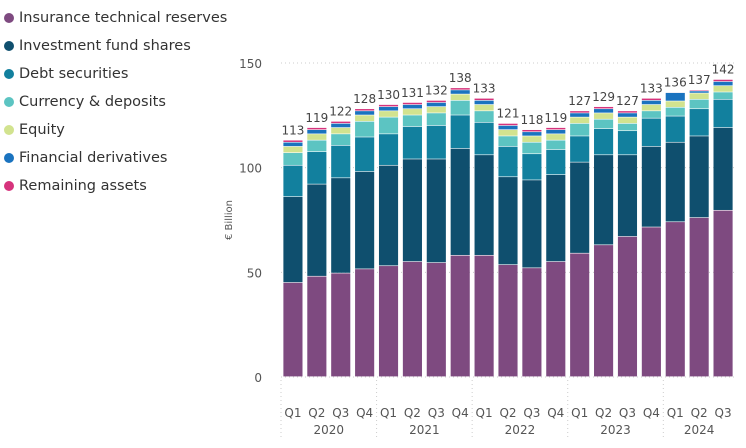 This screenshot has width=746, height=448. I want to click on x-tick-label: Q3, so click(723, 413).